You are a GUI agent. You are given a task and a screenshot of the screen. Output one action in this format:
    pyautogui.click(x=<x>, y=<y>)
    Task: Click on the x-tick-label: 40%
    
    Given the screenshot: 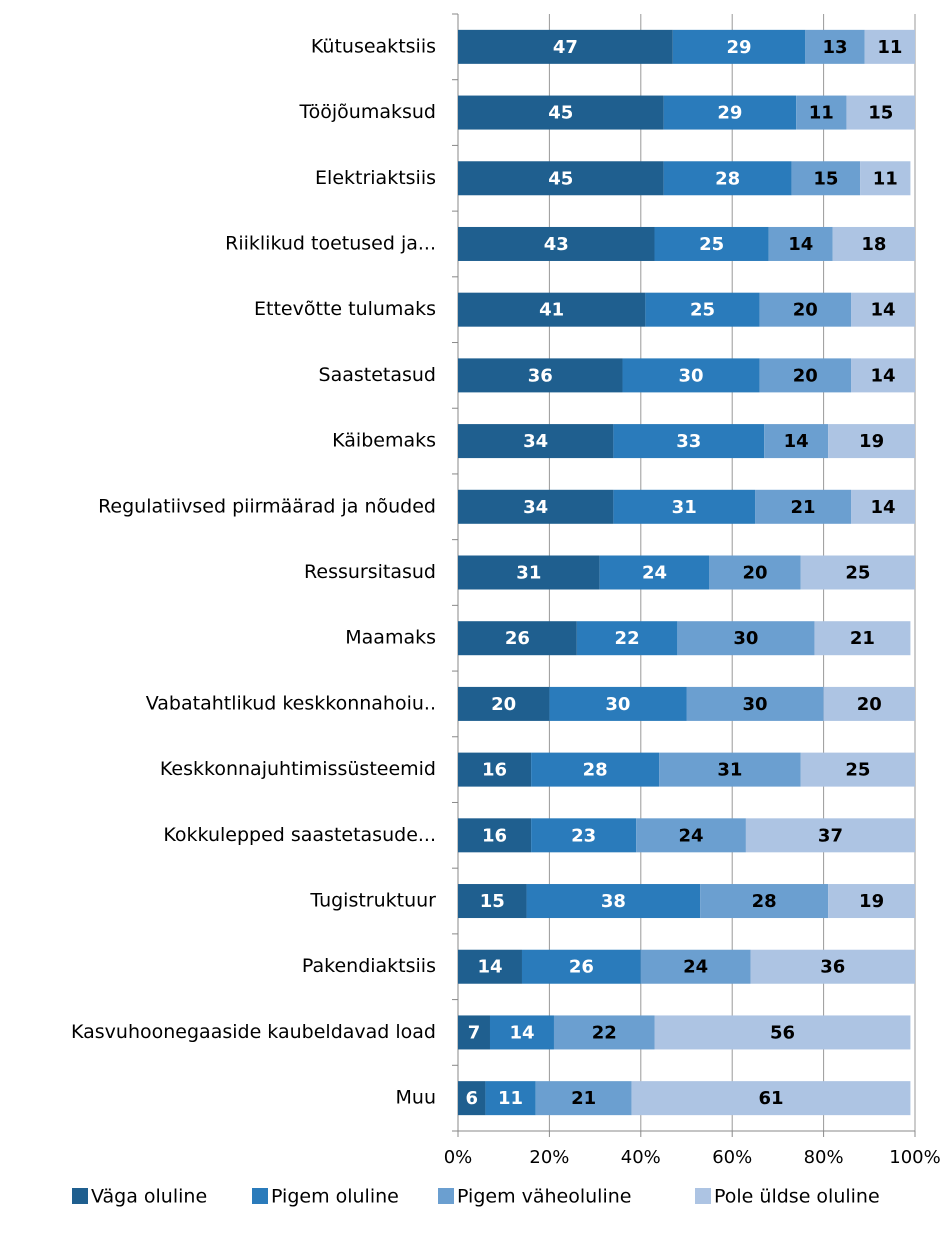 What is the action you would take?
    pyautogui.click(x=641, y=1157)
    